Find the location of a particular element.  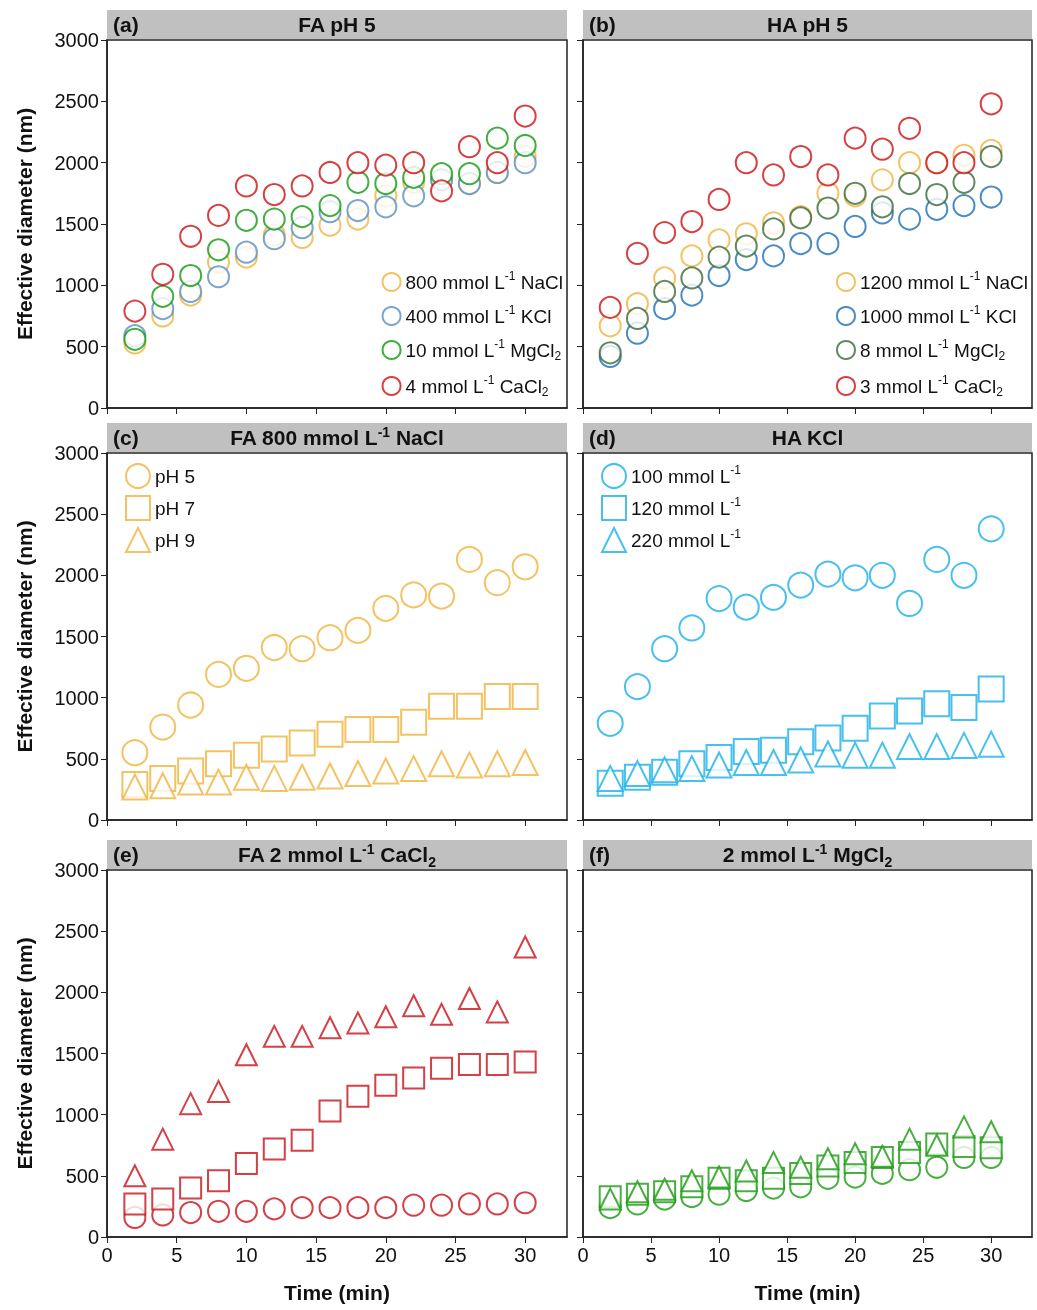

legend-label: pH 5 is located at coordinates (175, 476).